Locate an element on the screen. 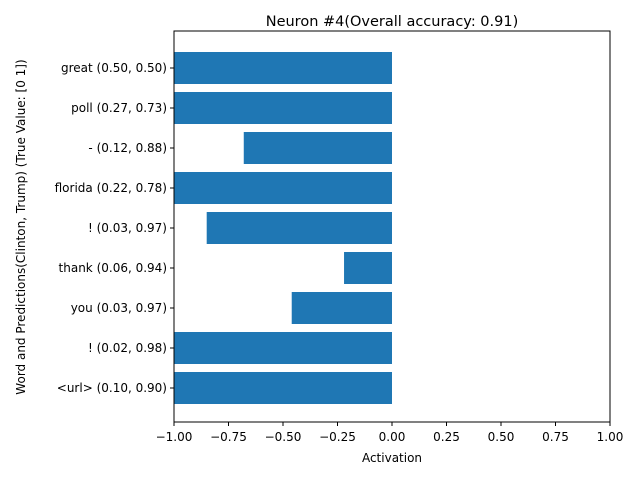 This screenshot has height=480, width=640. x-axis-label: Activation is located at coordinates (392, 458).